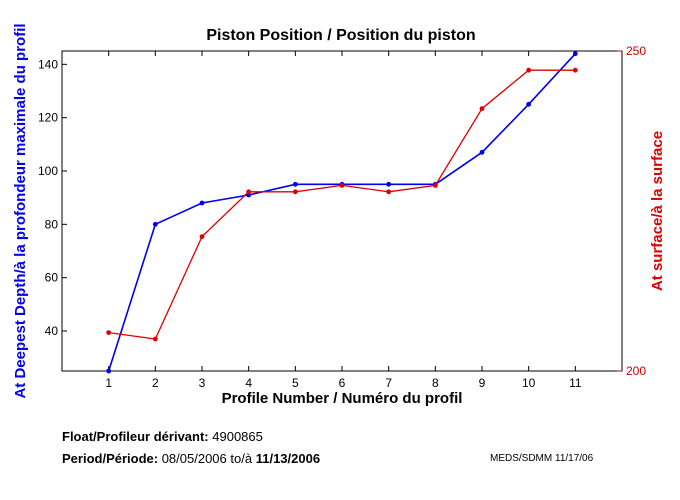  What do you see at coordinates (435, 383) in the screenshot?
I see `x-tick-label: 8` at bounding box center [435, 383].